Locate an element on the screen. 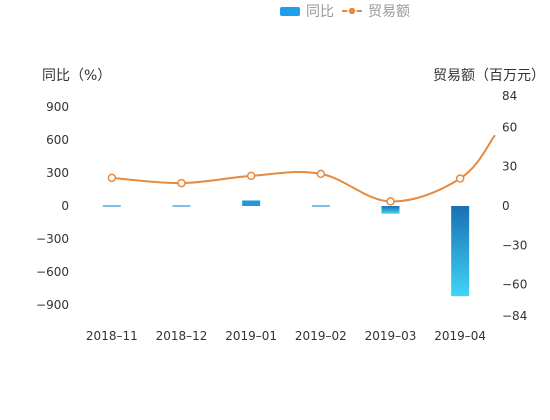 Image resolution: width=550 pixels, height=420 pixels. left-tick-label: −900 is located at coordinates (52, 305).